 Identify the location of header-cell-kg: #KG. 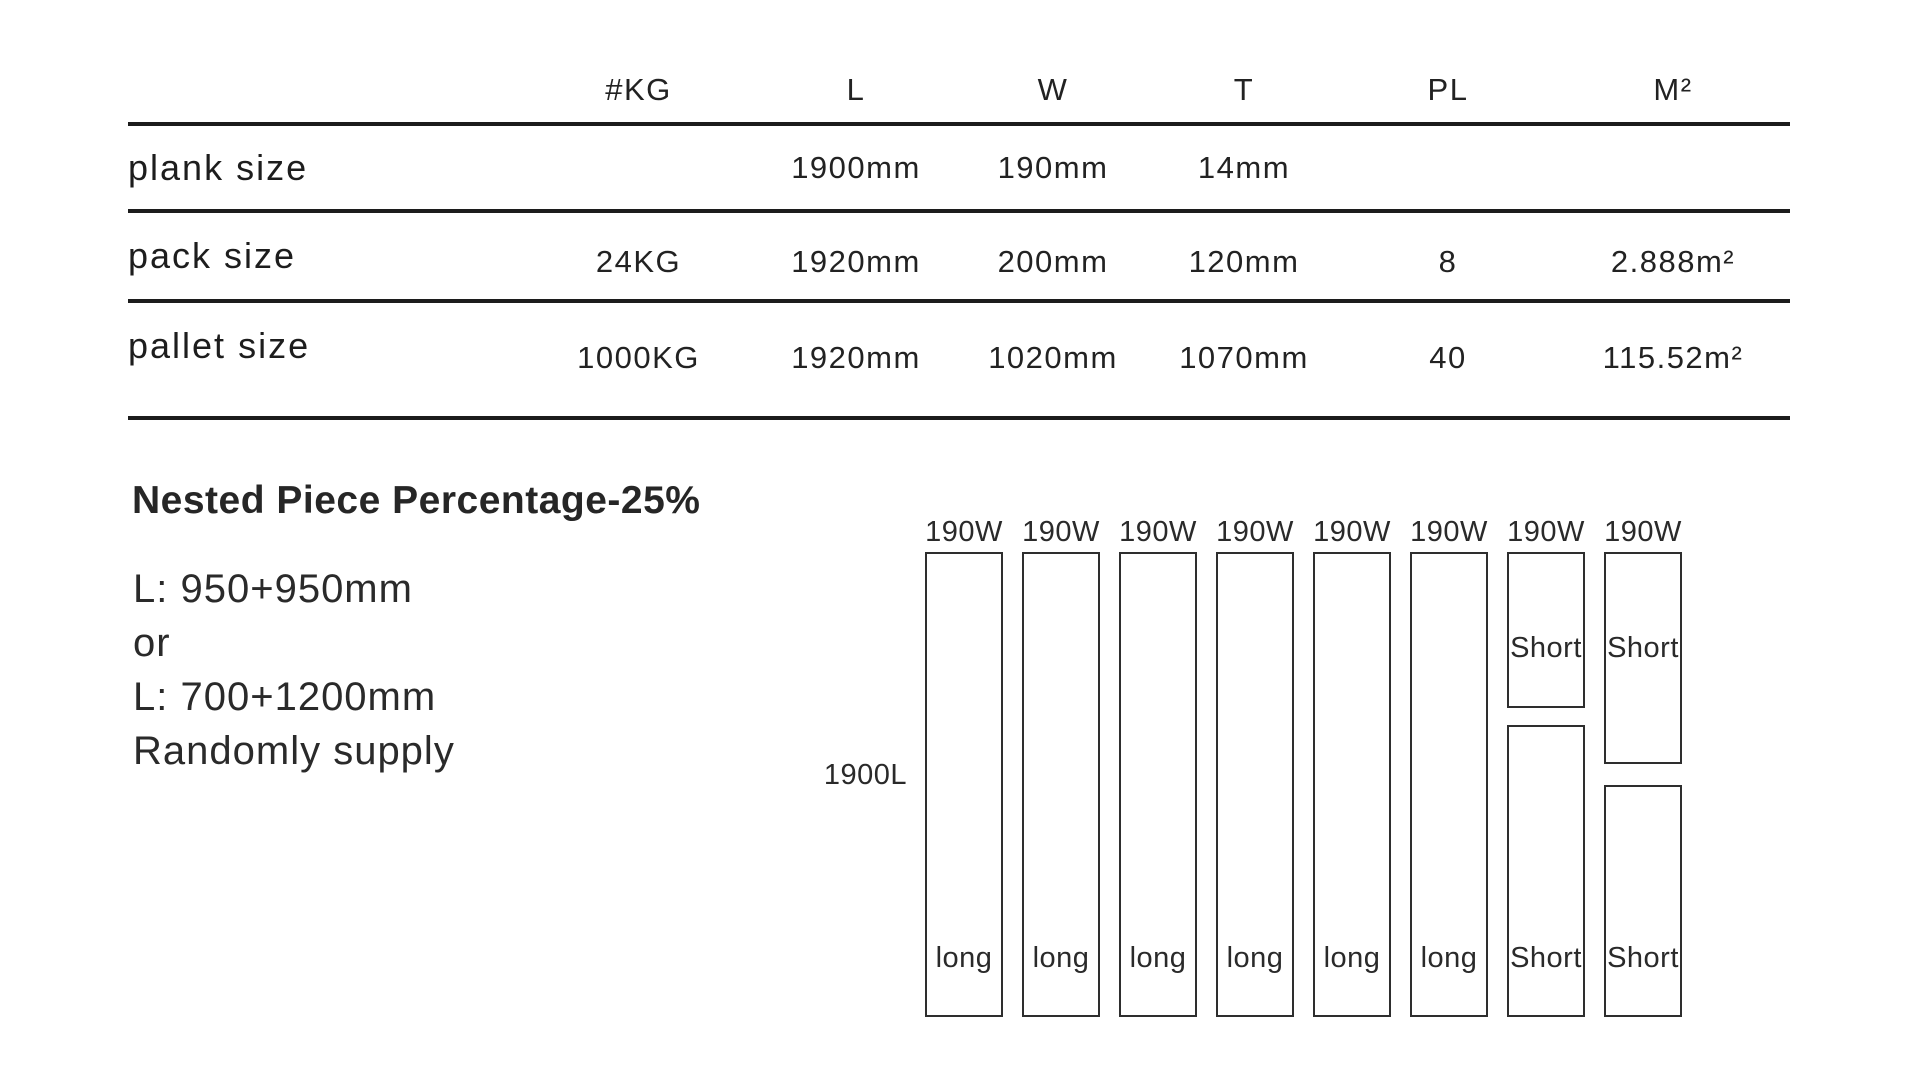
(638, 78).